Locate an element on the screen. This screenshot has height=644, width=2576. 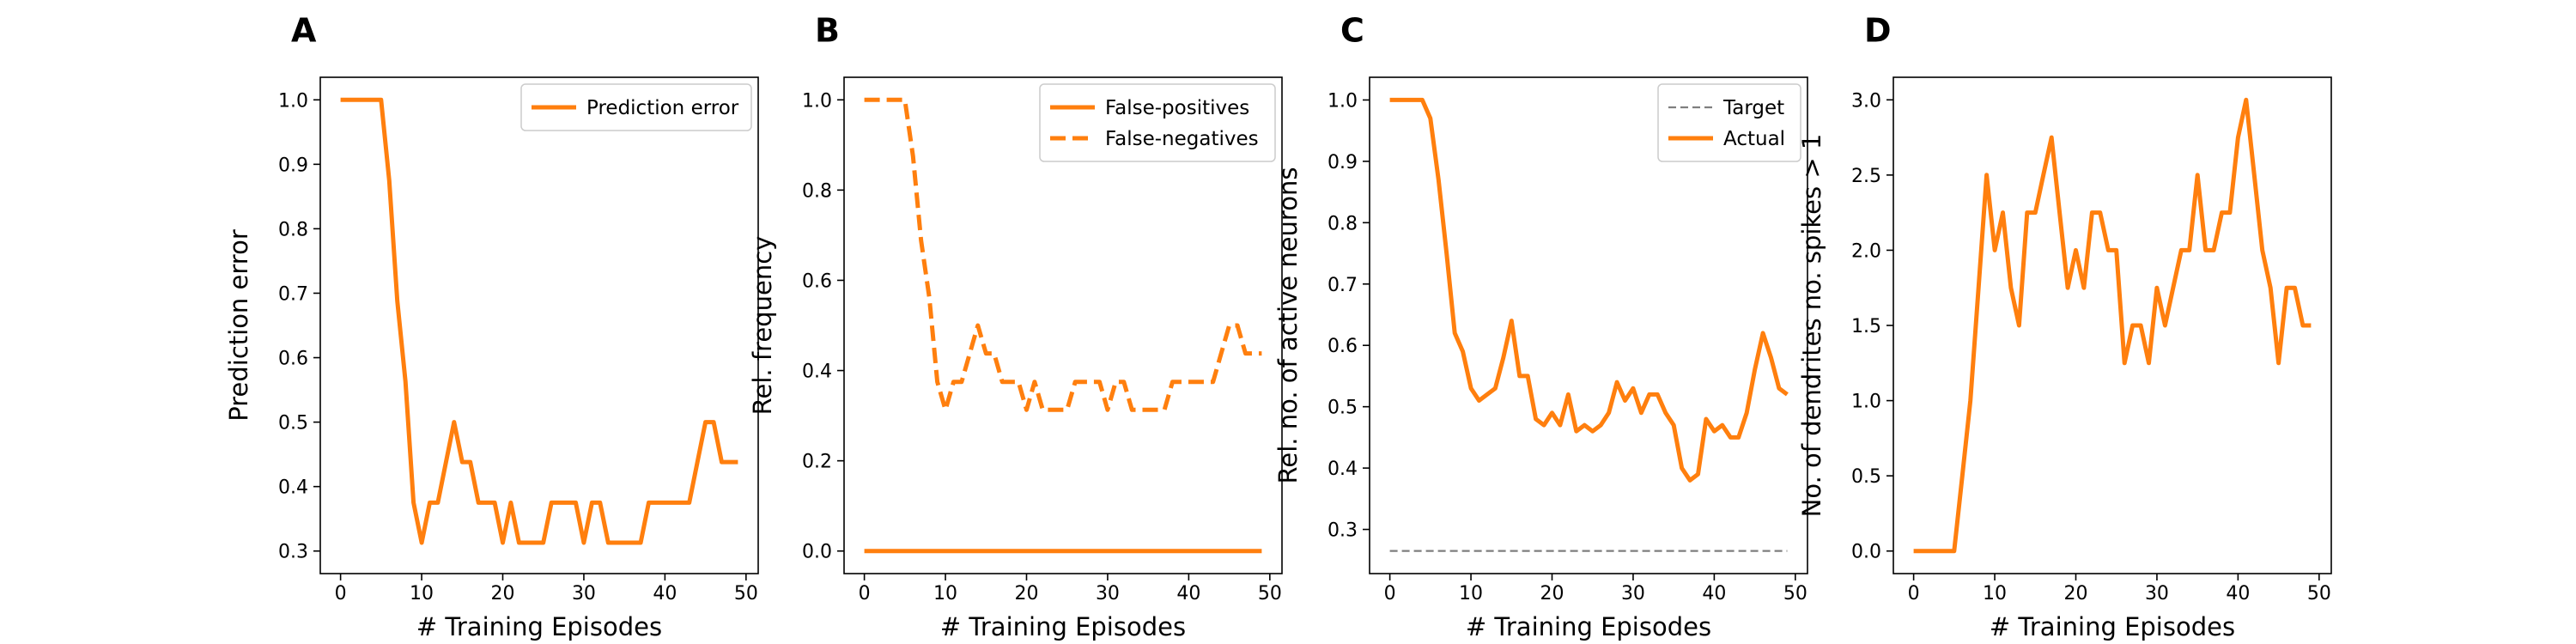
legend: Prediction error is located at coordinates (636, 107).